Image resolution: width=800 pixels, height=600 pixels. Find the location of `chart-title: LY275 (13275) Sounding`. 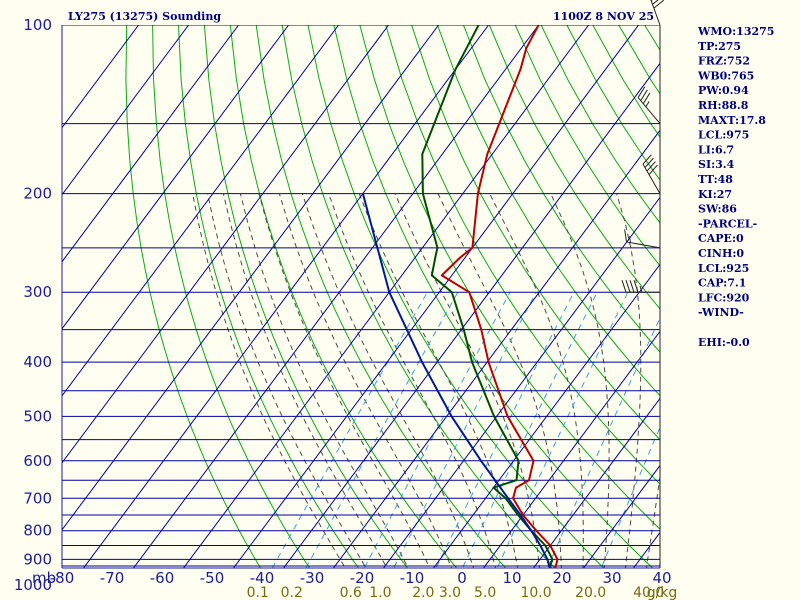

chart-title: LY275 (13275) Sounding is located at coordinates (144, 16).